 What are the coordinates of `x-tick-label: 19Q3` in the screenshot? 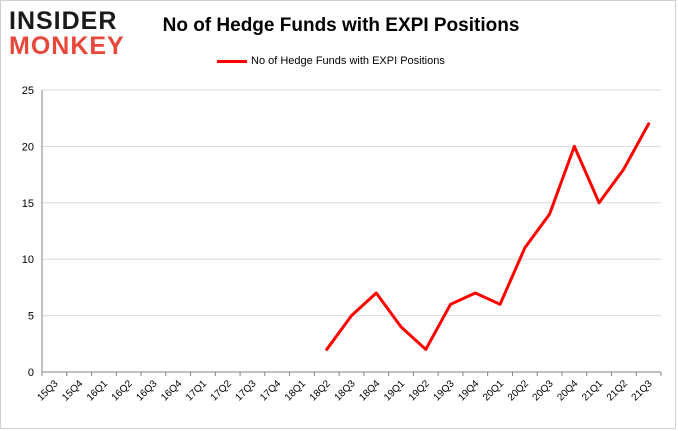 It's located at (444, 390).